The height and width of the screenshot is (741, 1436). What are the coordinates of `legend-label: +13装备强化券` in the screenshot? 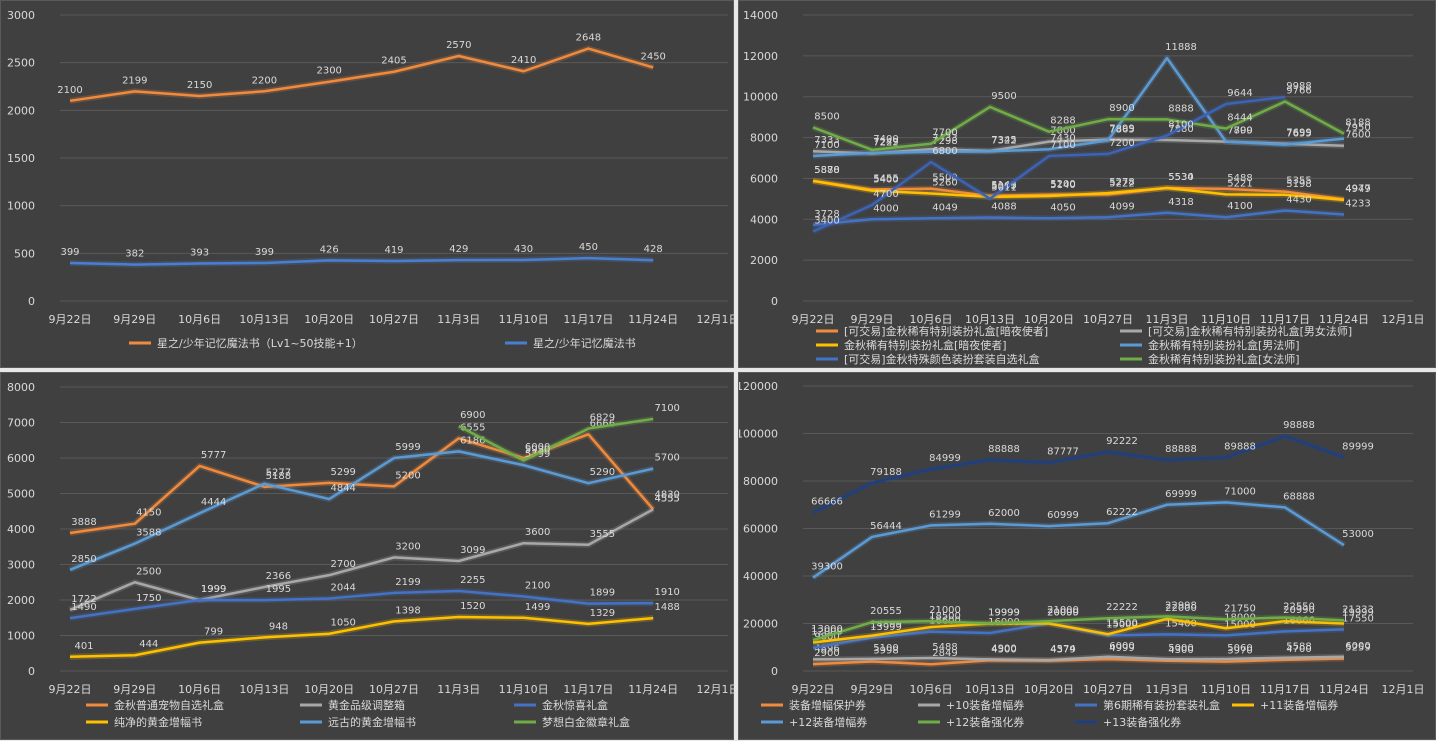 It's located at (1142, 722).